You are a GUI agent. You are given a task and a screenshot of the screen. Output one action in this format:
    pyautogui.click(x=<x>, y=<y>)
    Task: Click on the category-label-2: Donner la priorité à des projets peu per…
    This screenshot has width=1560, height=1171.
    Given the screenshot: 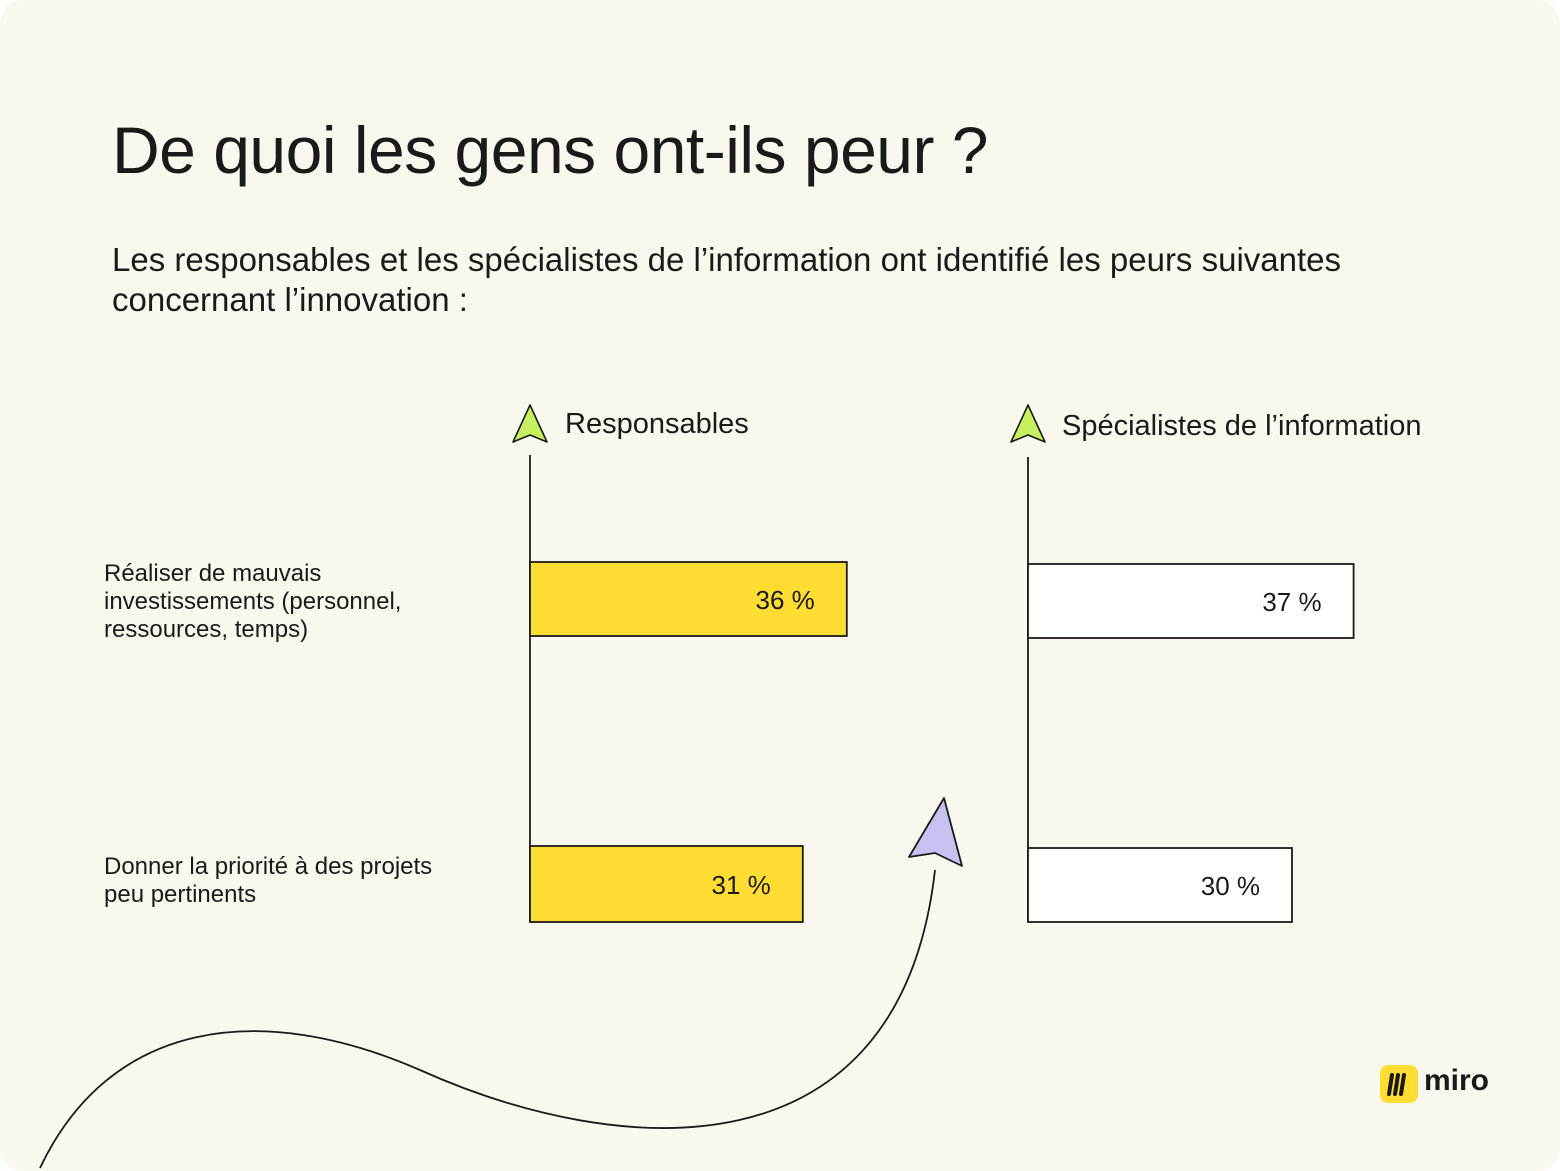 What is the action you would take?
    pyautogui.click(x=268, y=881)
    